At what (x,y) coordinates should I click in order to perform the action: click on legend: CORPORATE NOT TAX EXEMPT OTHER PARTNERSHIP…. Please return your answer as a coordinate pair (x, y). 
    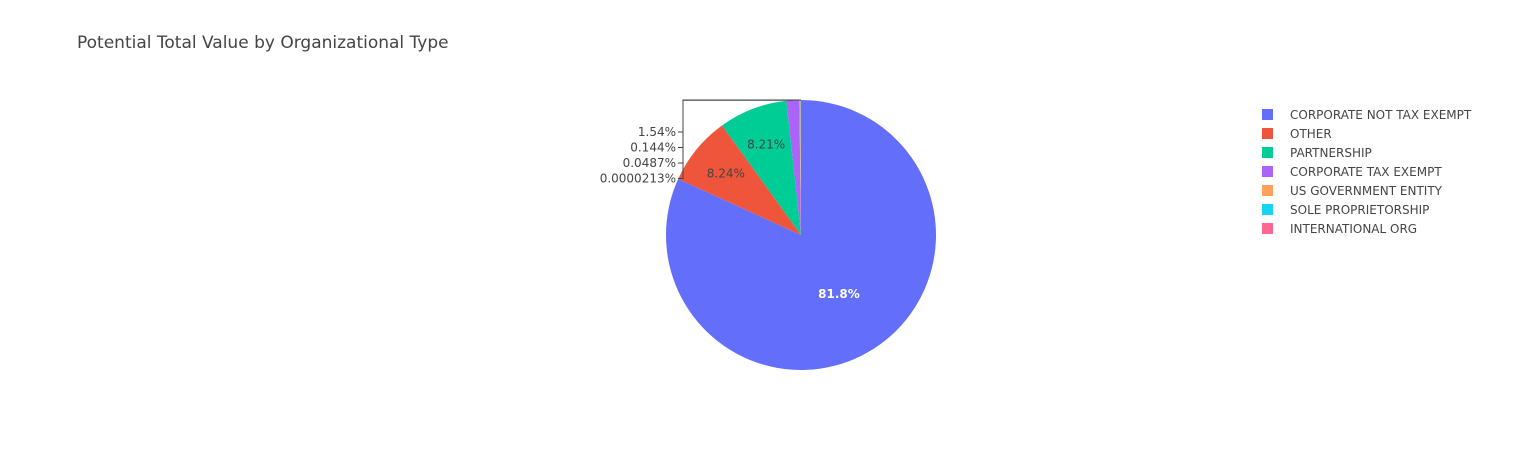
    Looking at the image, I should click on (1366, 171).